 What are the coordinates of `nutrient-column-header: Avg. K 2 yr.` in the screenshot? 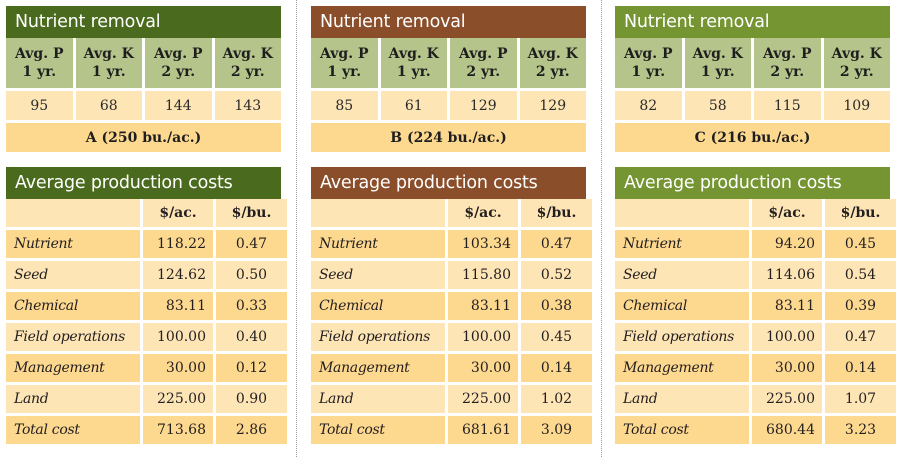 It's located at (247, 63).